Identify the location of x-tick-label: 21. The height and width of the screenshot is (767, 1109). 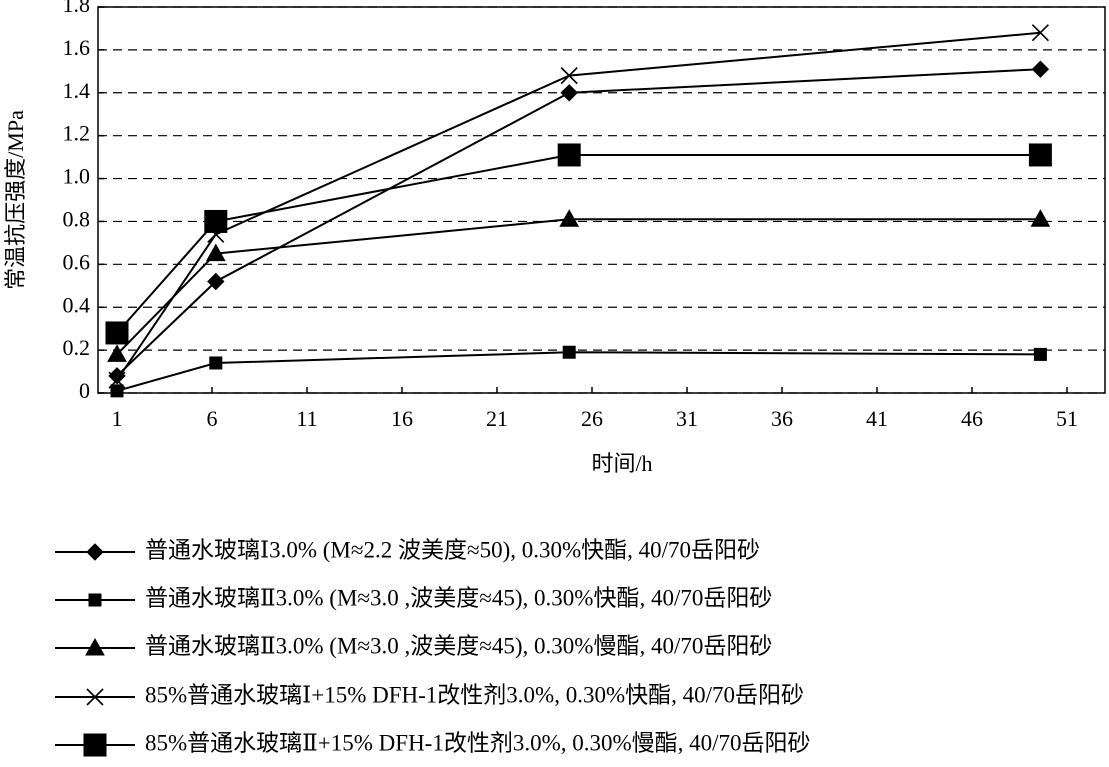
(497, 418).